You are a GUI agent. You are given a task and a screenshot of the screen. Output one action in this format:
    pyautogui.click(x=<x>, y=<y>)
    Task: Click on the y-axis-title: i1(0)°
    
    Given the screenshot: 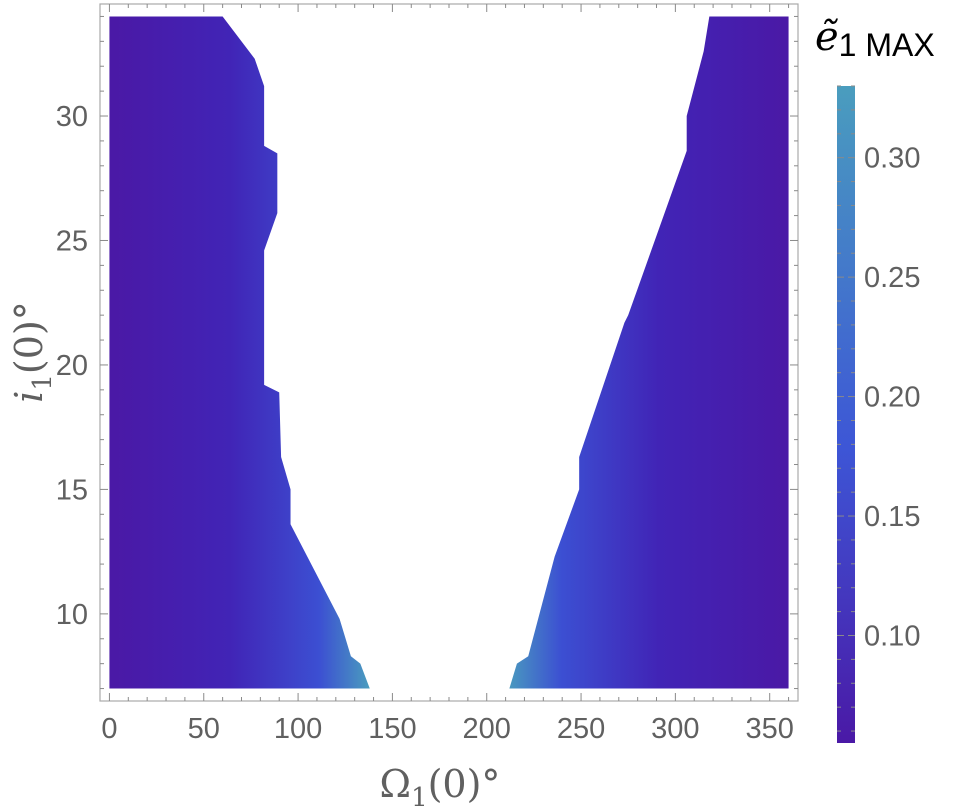 What is the action you would take?
    pyautogui.click(x=32, y=352)
    